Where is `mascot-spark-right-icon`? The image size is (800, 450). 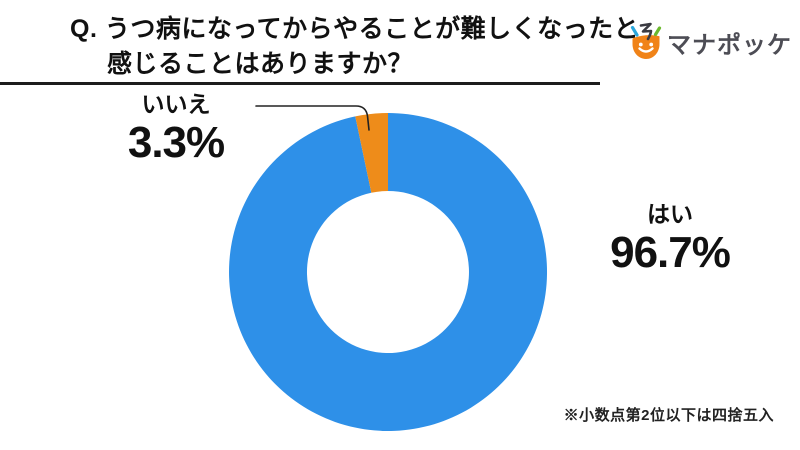
mascot-spark-right-icon is located at coordinates (657, 31).